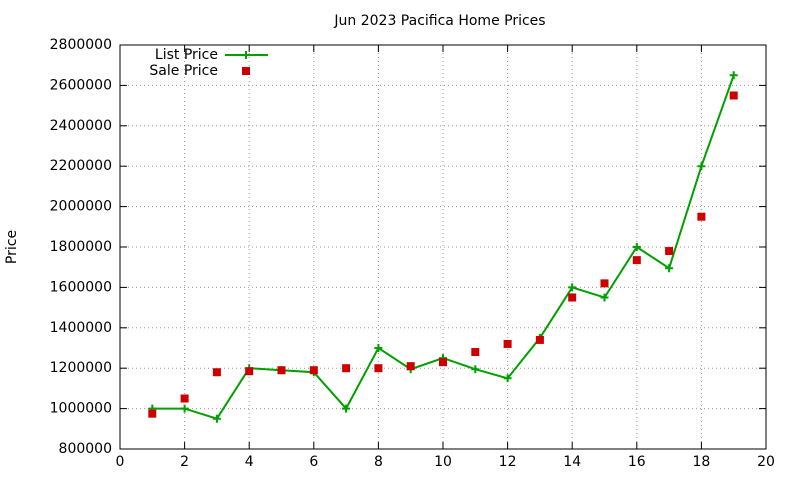 The height and width of the screenshot is (480, 800). I want to click on y-tick-label: 2400000, so click(81, 126).